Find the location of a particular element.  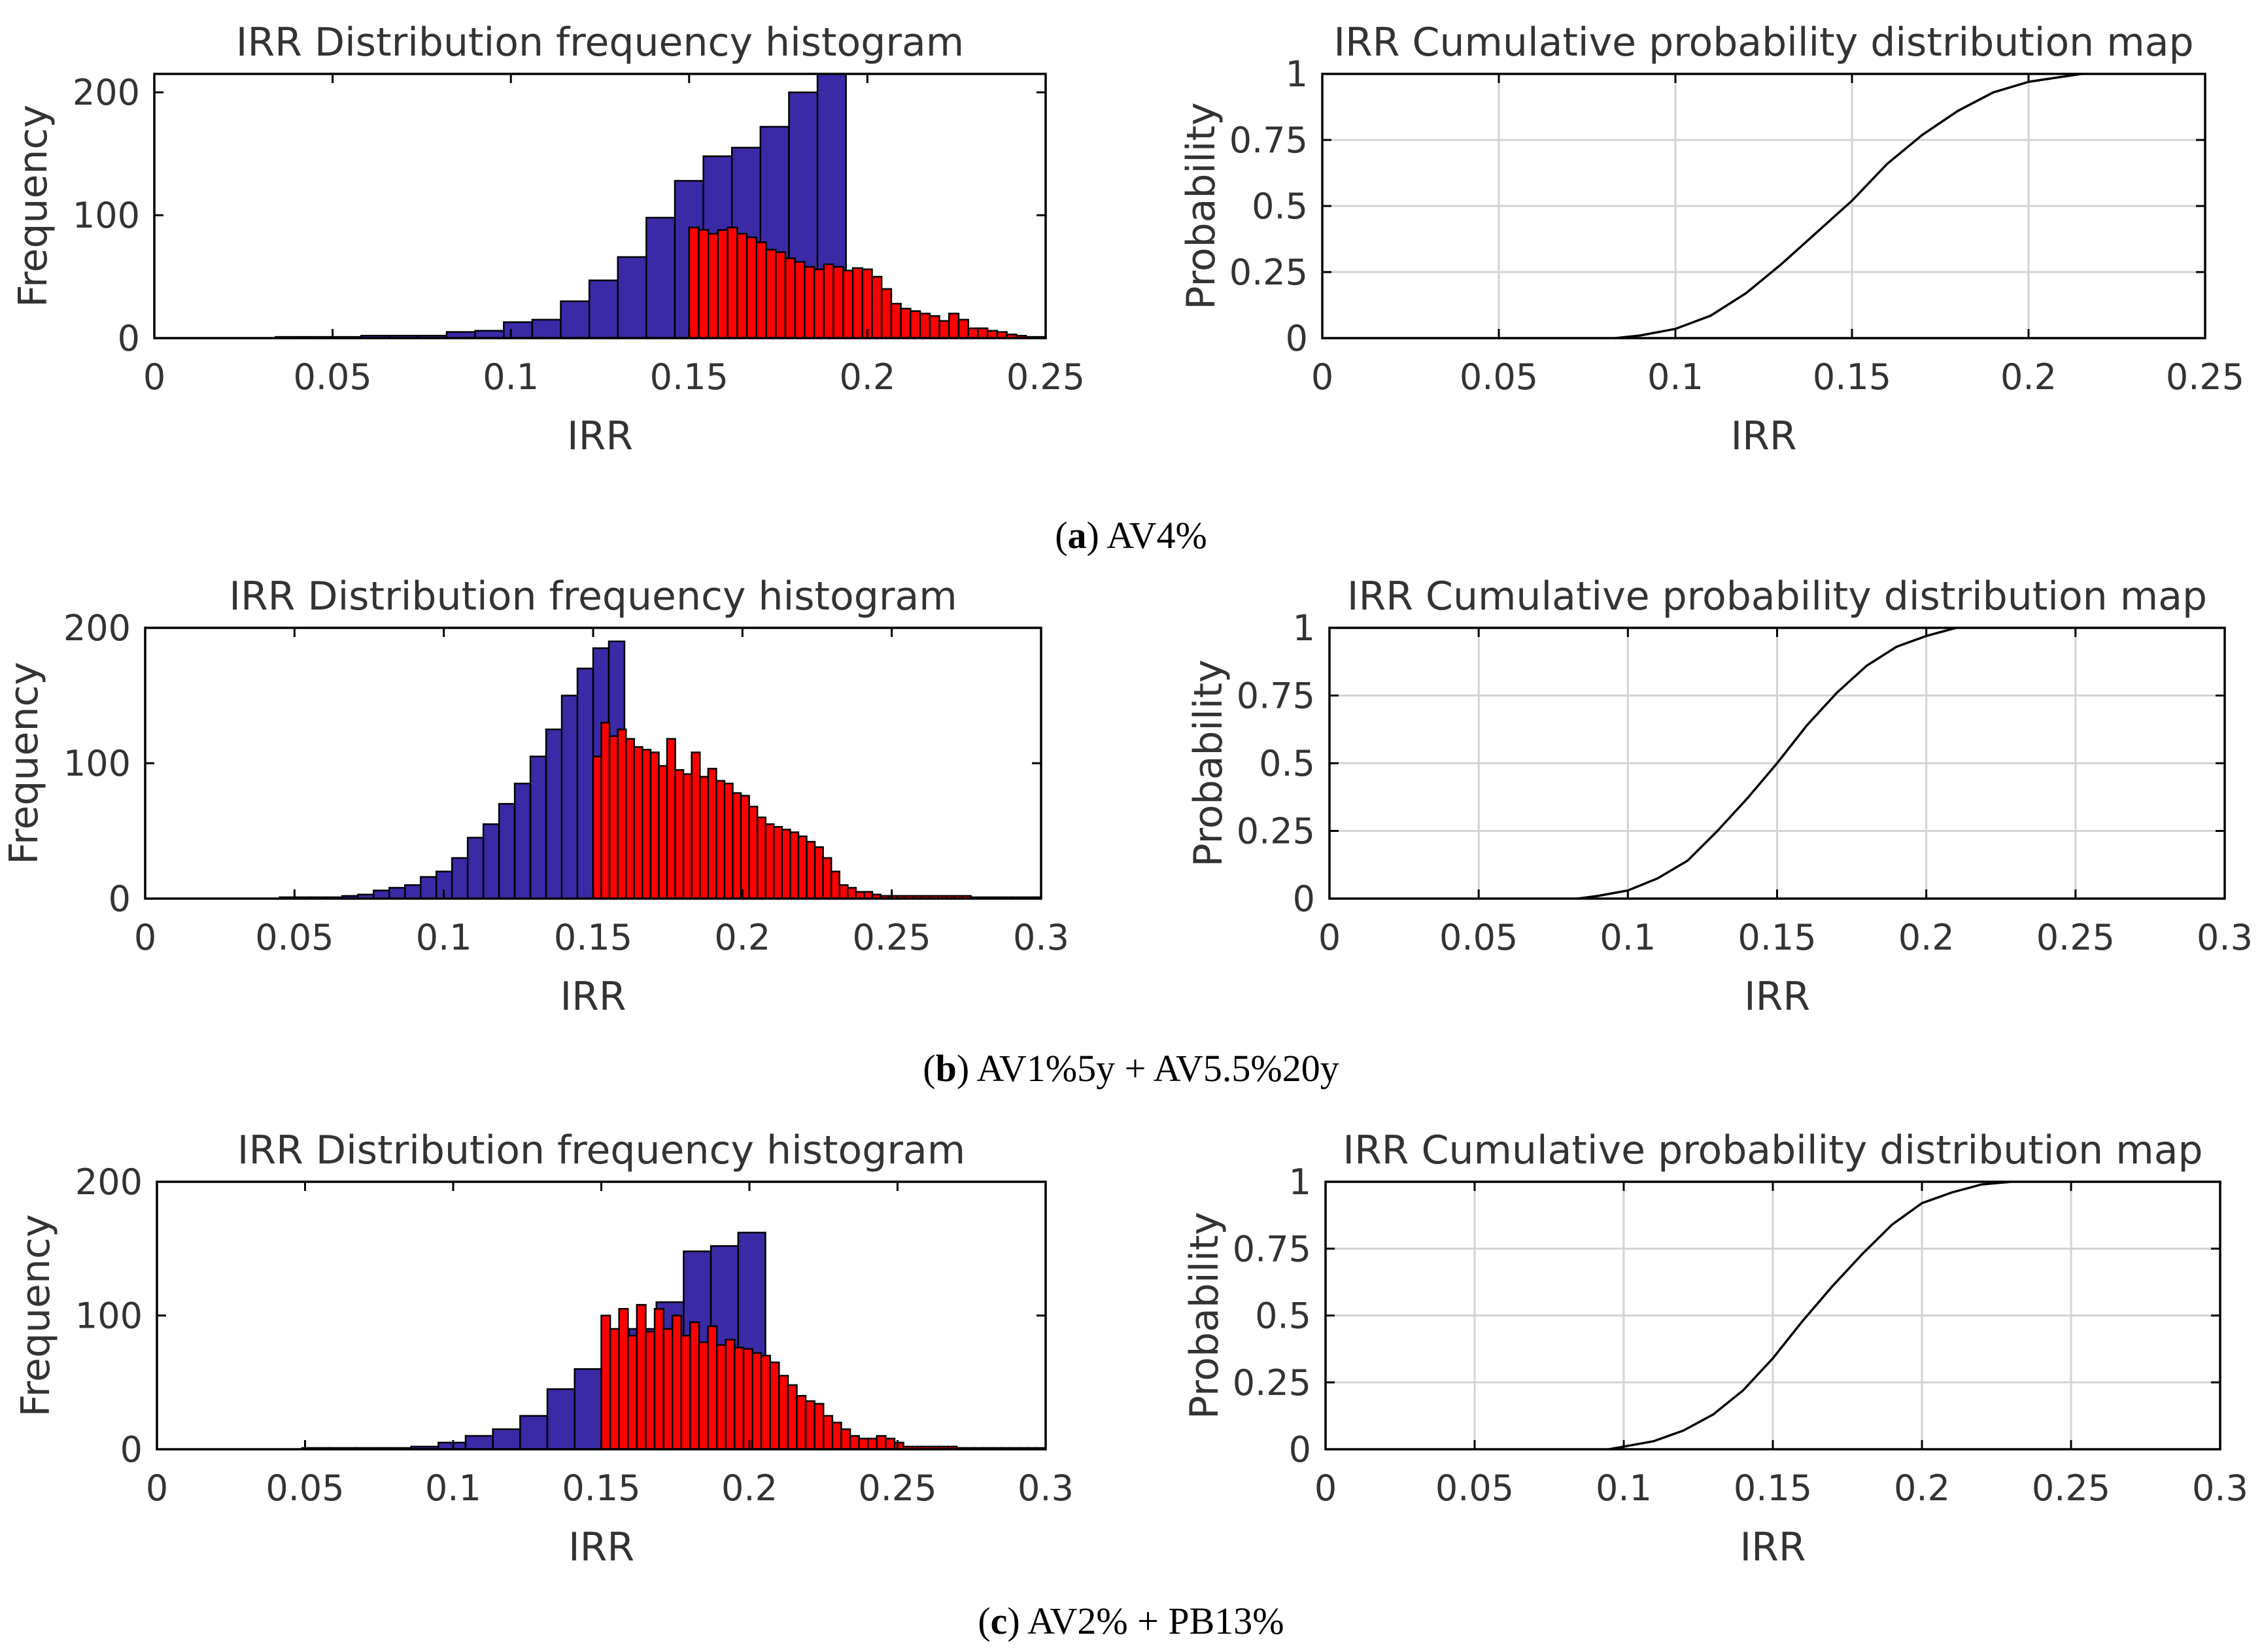

x-axis-label: IRR is located at coordinates (601, 1547).